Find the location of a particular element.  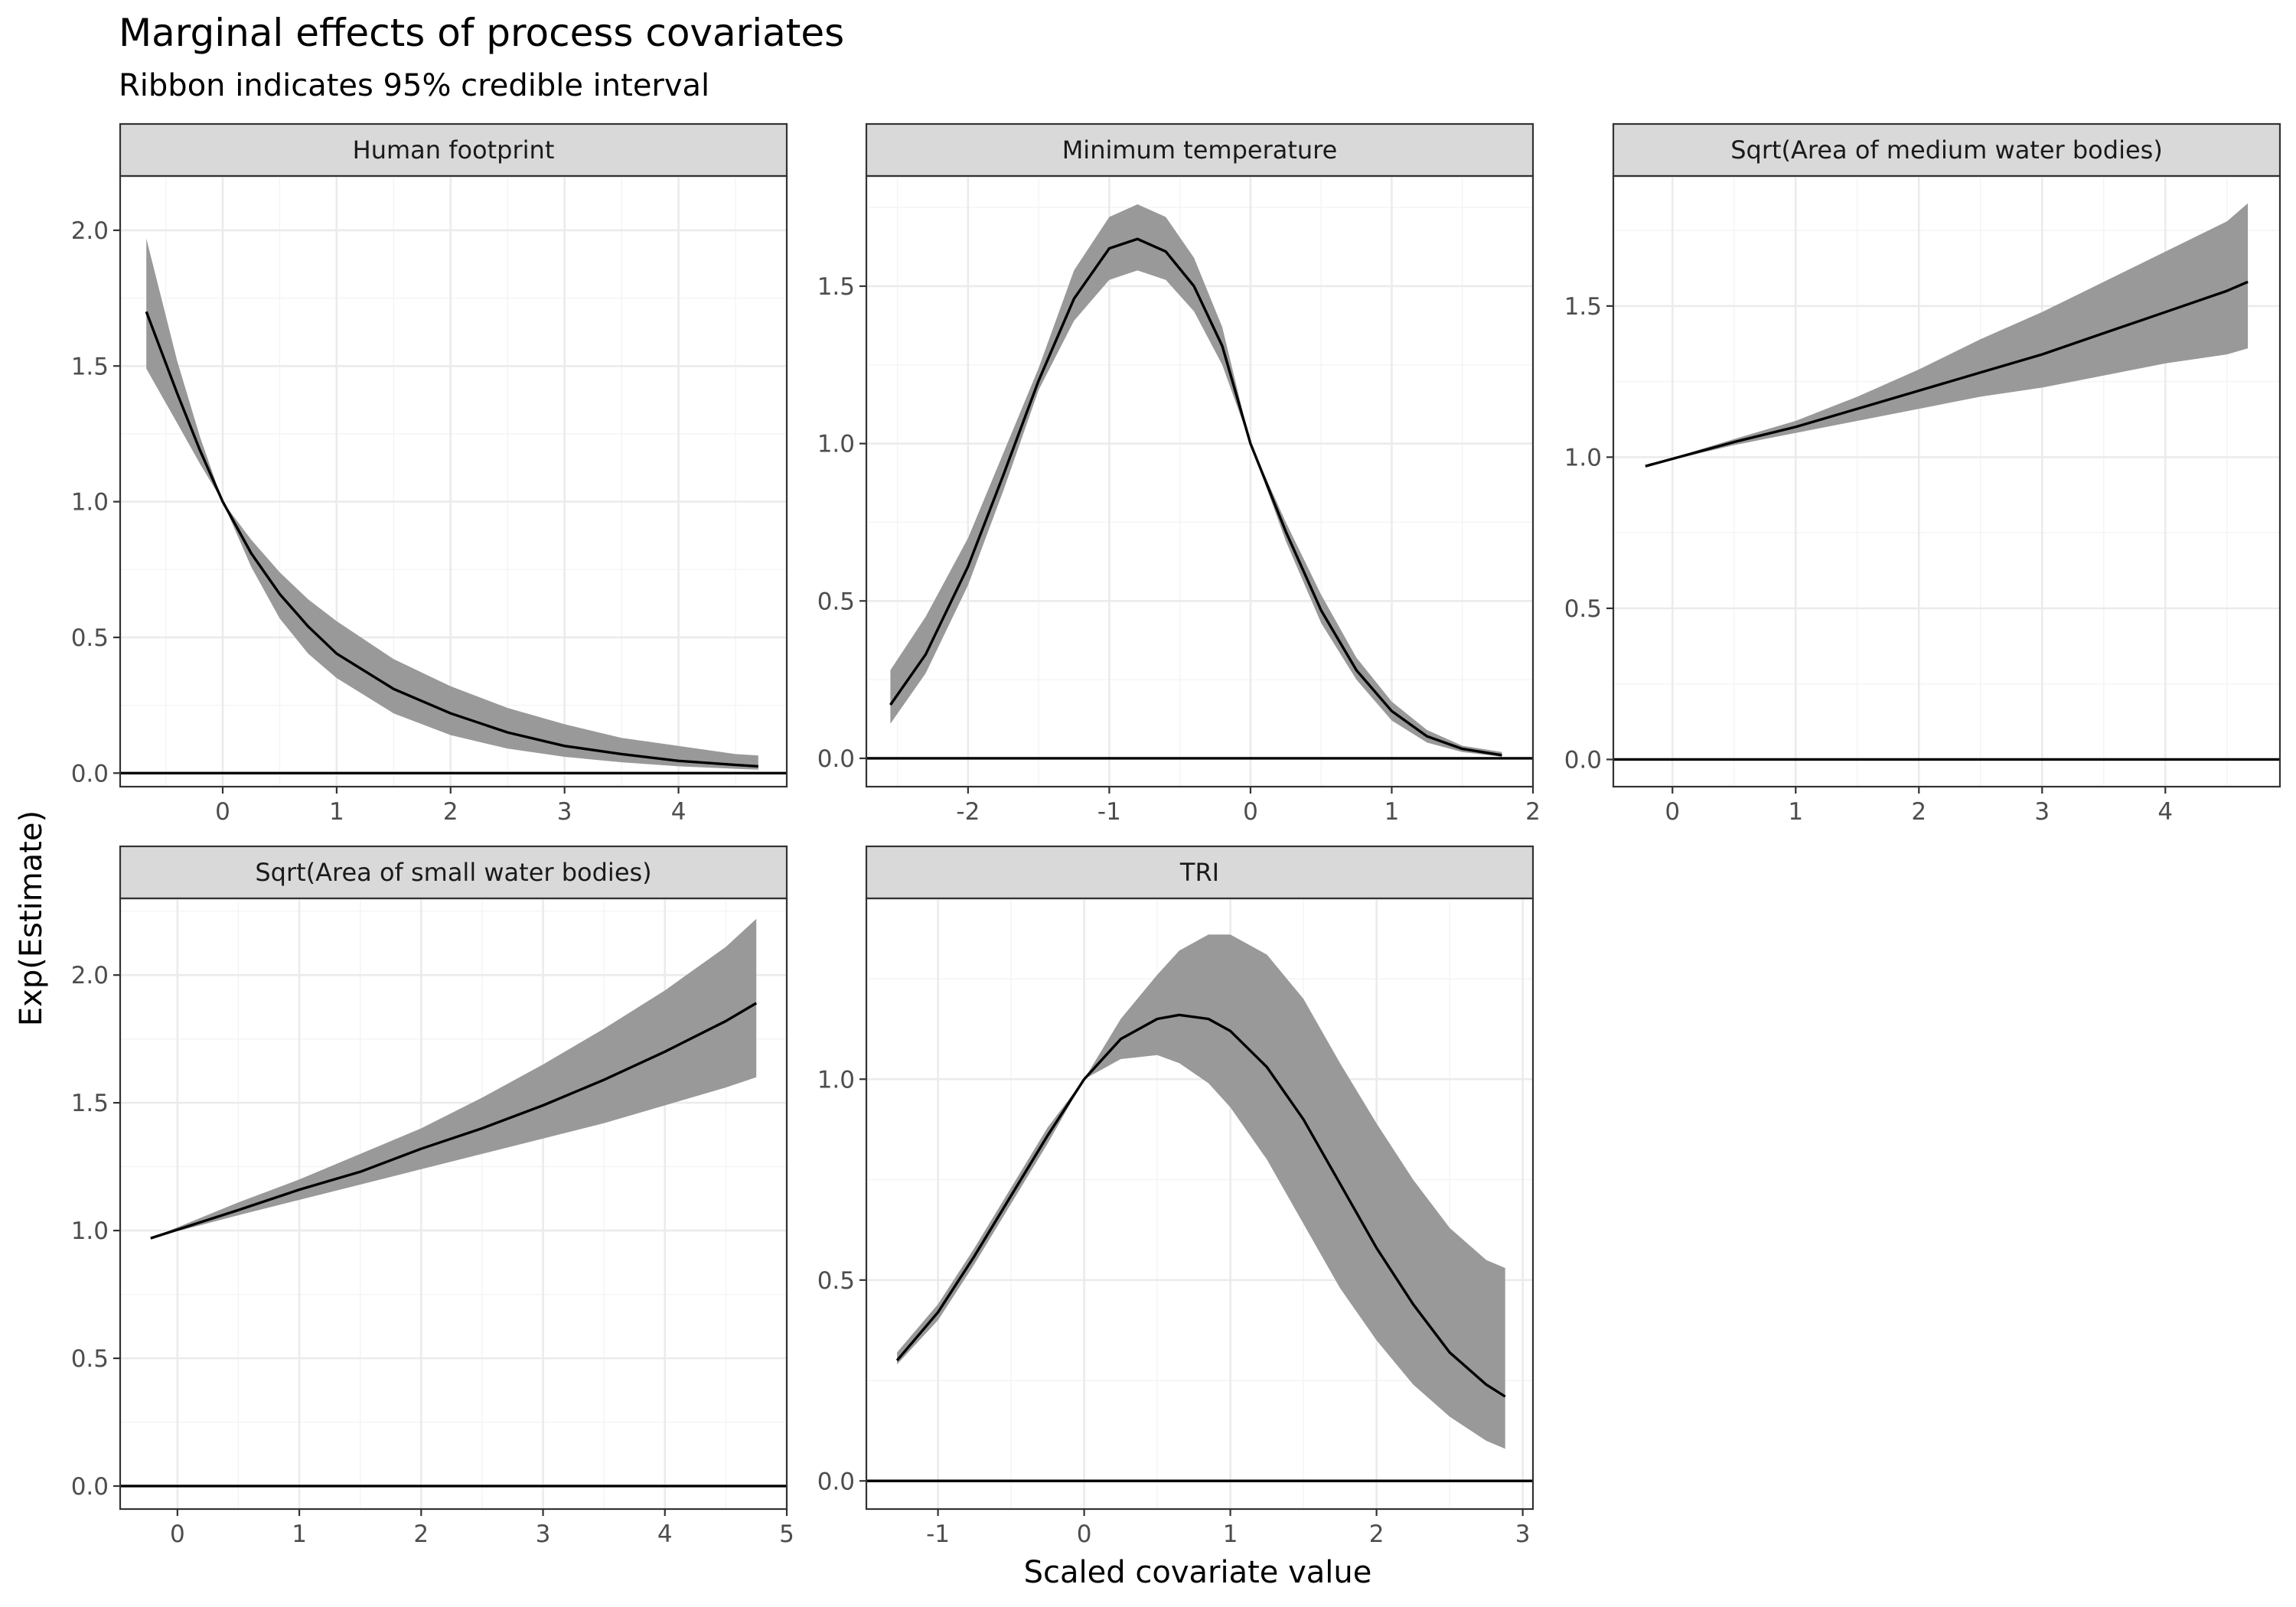

facet-panel-5: TRI -1 0 1 2 3 0.0 0.5 1.0 is located at coordinates (1175, 1196).